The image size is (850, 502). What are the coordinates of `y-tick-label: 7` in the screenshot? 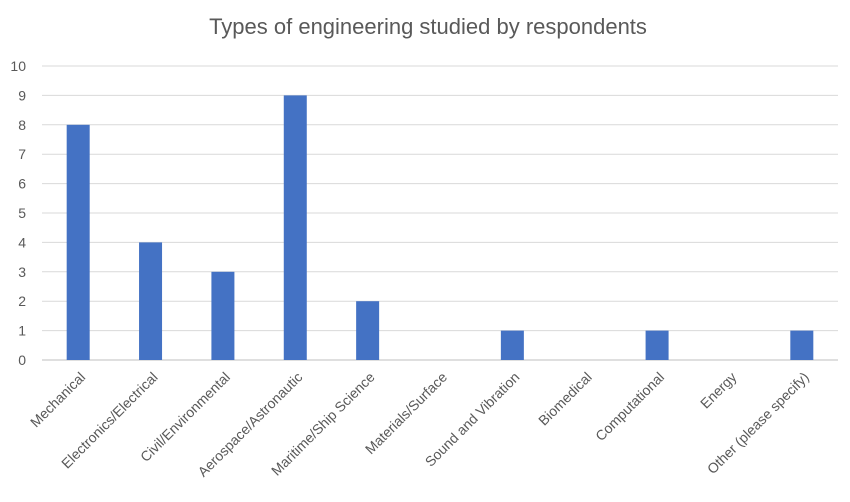 It's located at (22, 154).